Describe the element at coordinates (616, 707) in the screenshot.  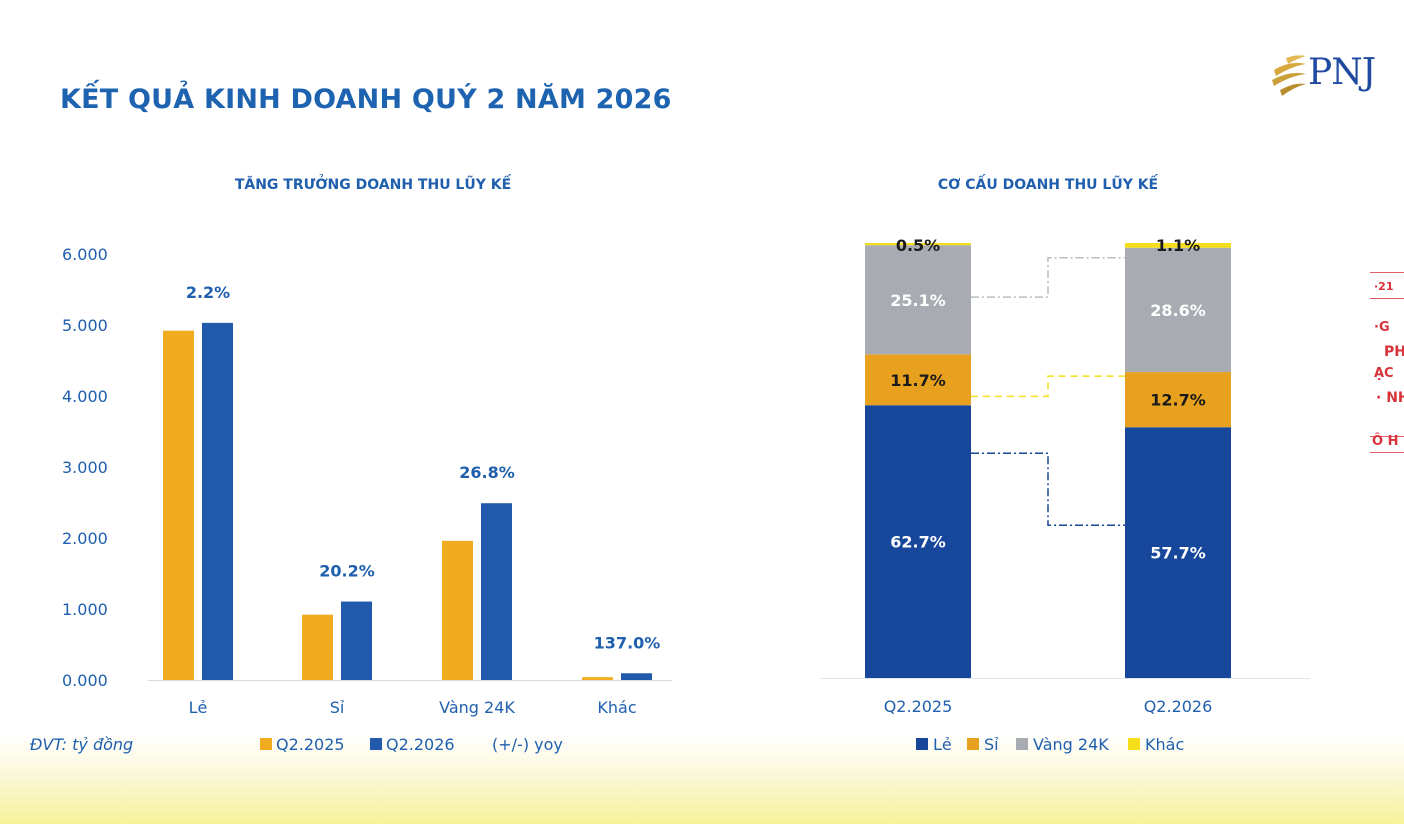
I see `x-tick-label: Khác` at that location.